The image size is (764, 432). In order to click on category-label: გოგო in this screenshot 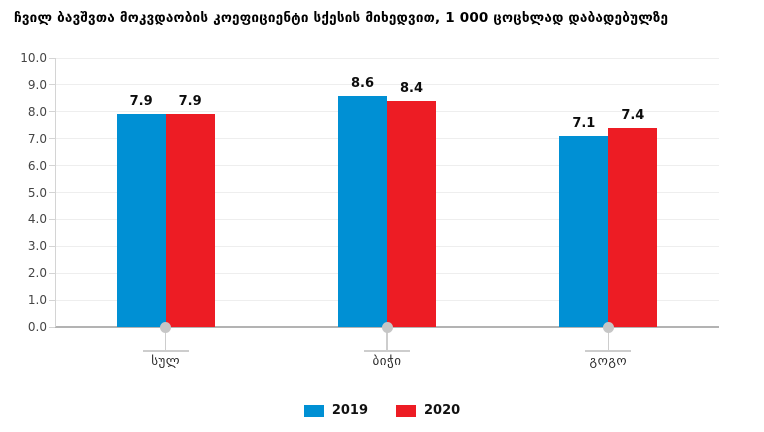, I will do `click(608, 361)`.